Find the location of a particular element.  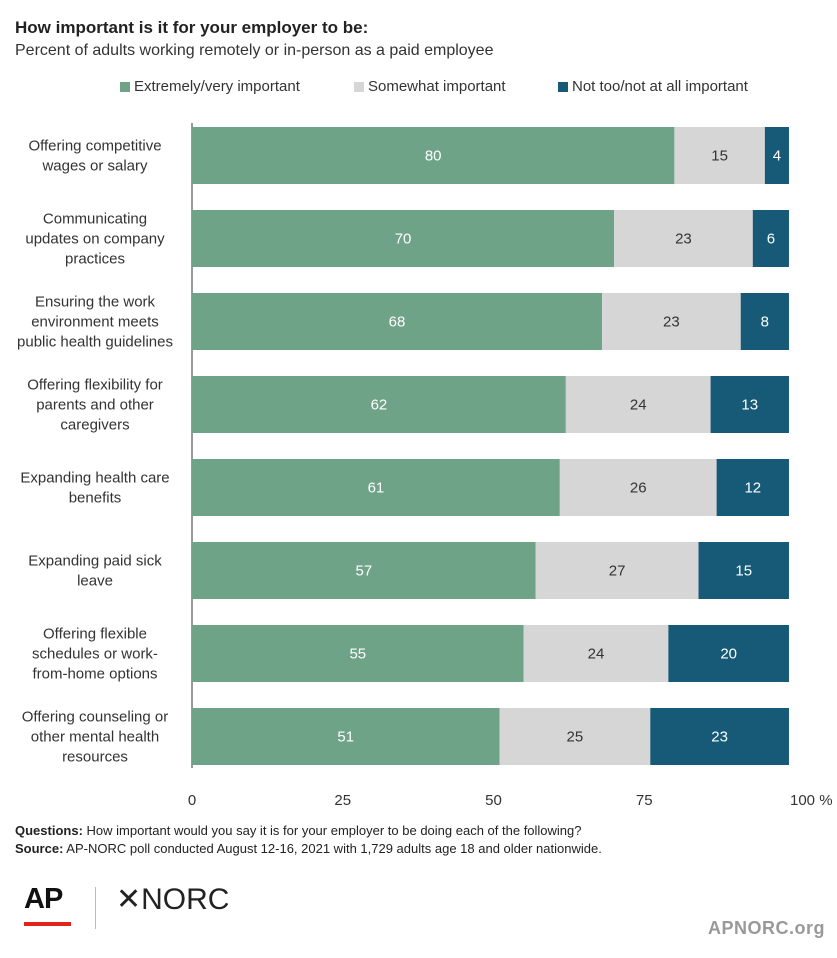

category-label: updates on company is located at coordinates (95, 239).